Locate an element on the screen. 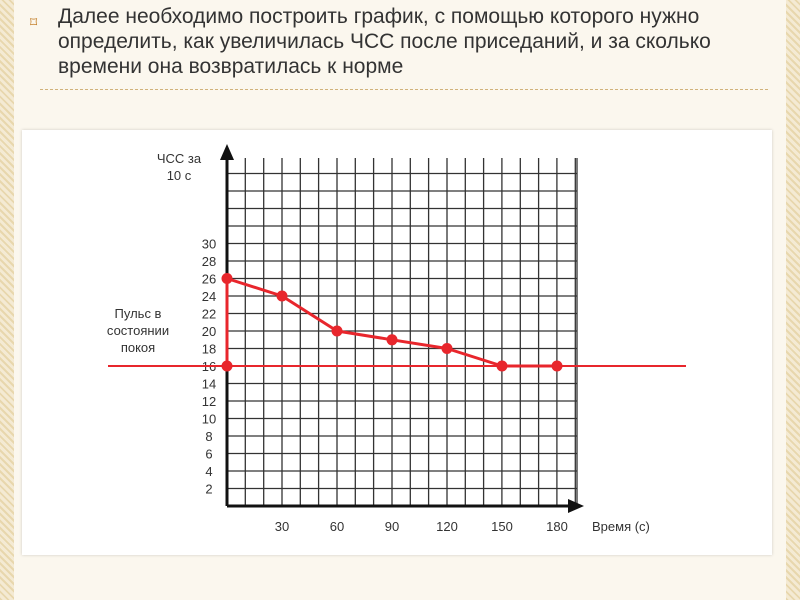 The height and width of the screenshot is (600, 800). y-tick-label: 8 is located at coordinates (208, 436).